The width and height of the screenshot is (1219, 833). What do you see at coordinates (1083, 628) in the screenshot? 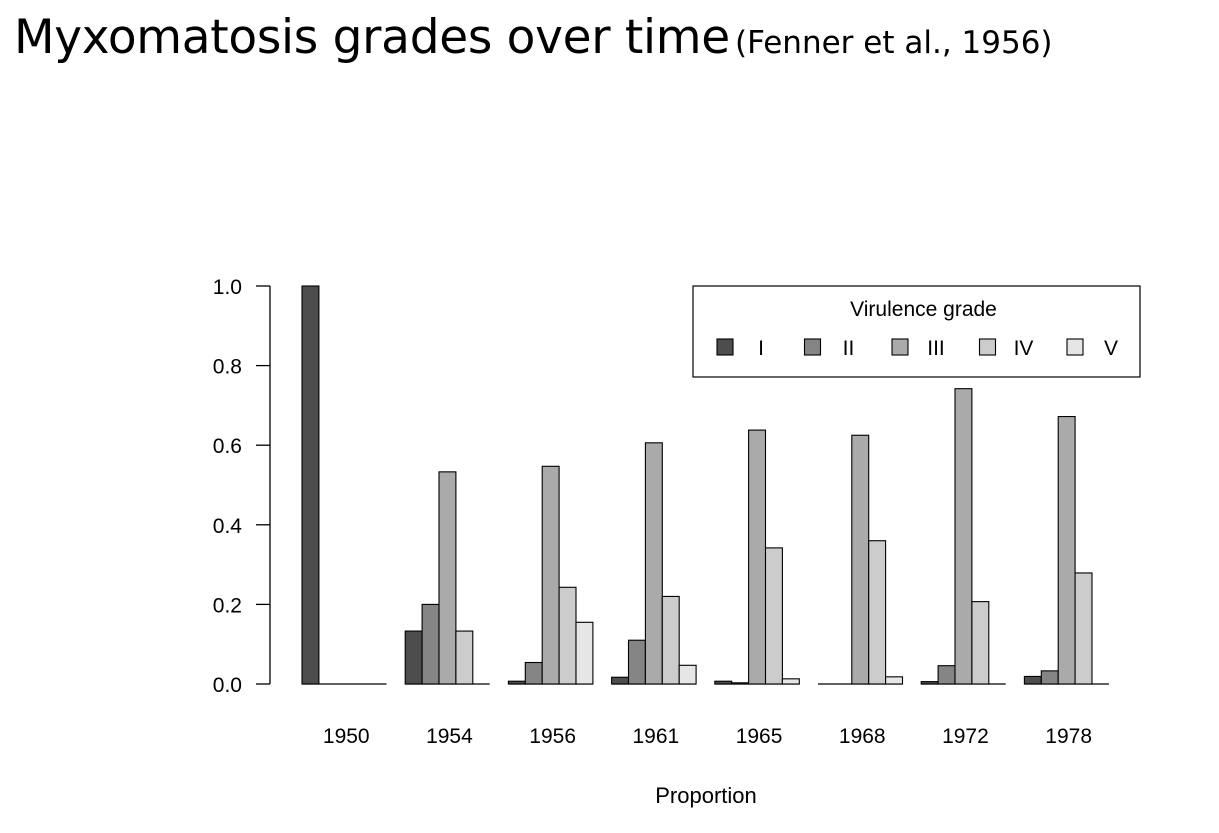
I see `bar-1978-grade-IV` at bounding box center [1083, 628].